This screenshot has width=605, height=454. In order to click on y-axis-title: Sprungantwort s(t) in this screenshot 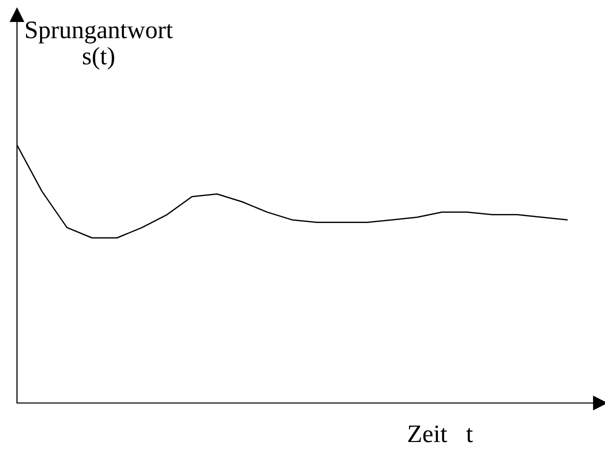, I will do `click(99, 46)`.